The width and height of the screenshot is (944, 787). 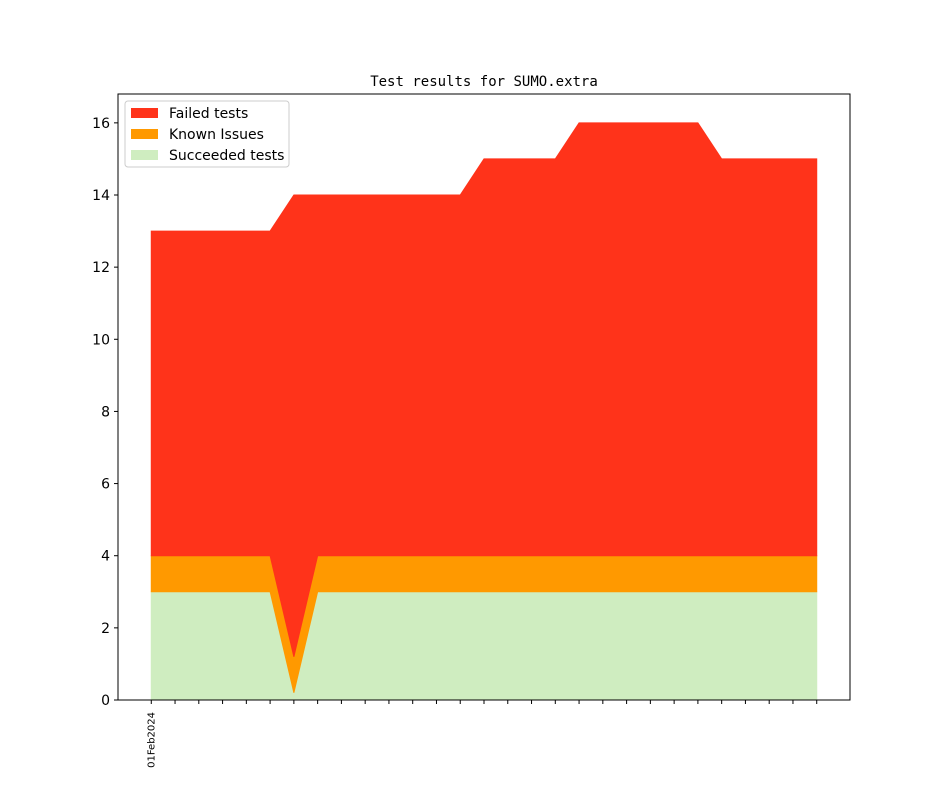 I want to click on y-tick-label: 2, so click(x=105, y=629).